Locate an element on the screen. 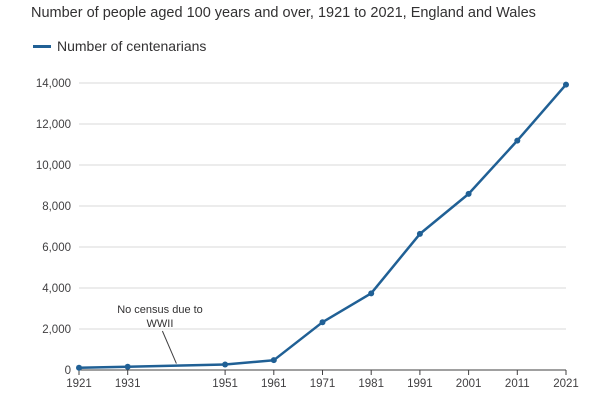 Image resolution: width=600 pixels, height=400 pixels. y-tick-label: 0 is located at coordinates (68, 371).